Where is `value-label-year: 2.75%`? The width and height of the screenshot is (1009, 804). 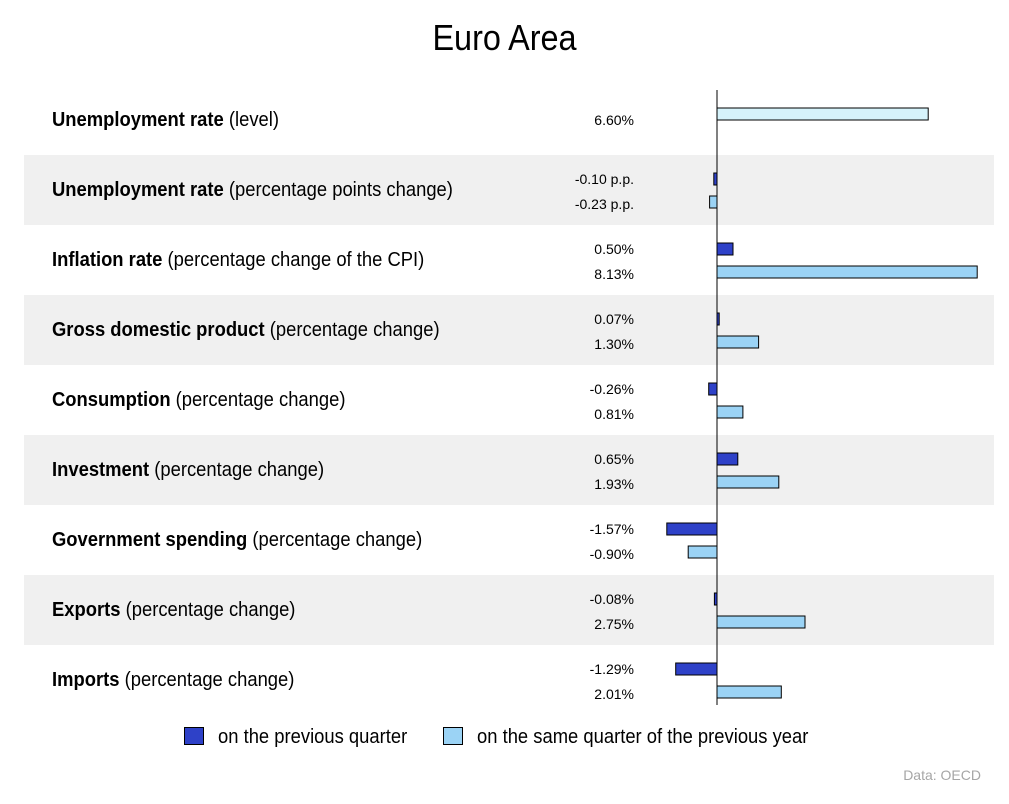
value-label-year: 2.75% is located at coordinates (614, 624).